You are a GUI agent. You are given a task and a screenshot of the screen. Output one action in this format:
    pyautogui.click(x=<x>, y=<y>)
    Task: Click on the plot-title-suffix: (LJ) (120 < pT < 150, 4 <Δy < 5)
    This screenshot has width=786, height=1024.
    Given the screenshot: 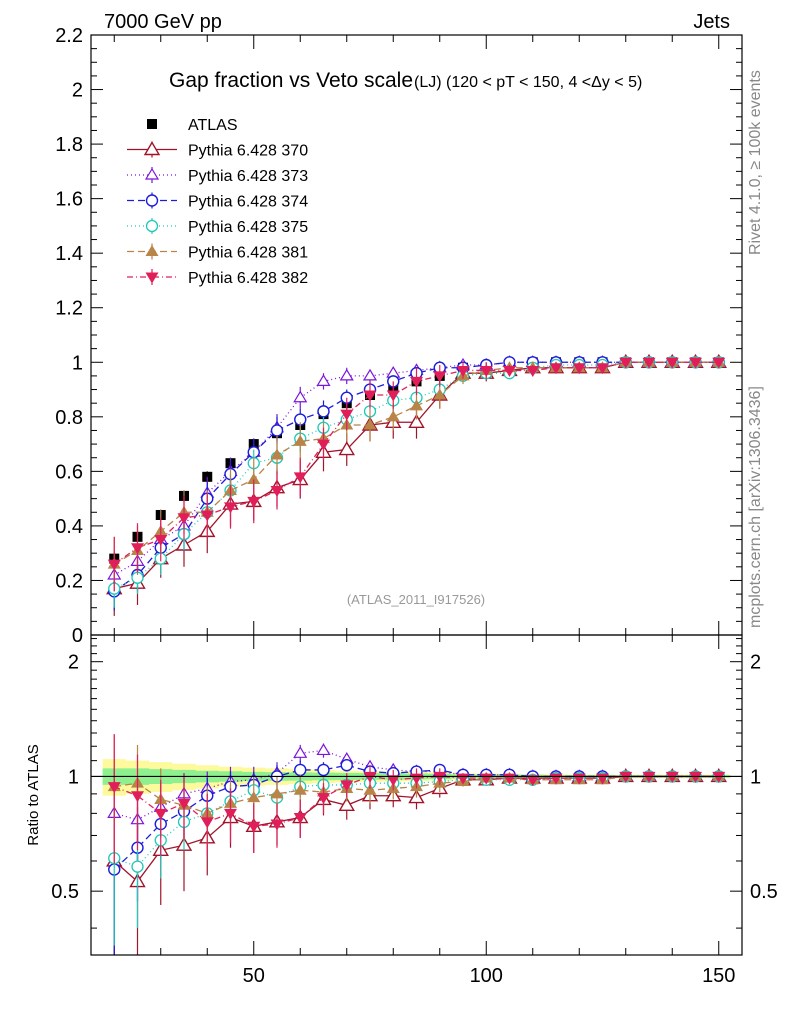 What is the action you would take?
    pyautogui.click(x=528, y=82)
    